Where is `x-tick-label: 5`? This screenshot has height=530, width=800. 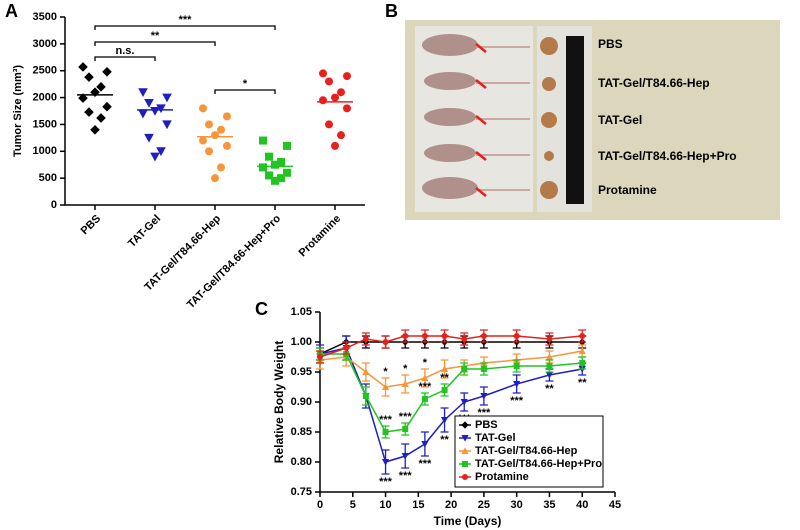
x-tick-label: 5 is located at coordinates (353, 505).